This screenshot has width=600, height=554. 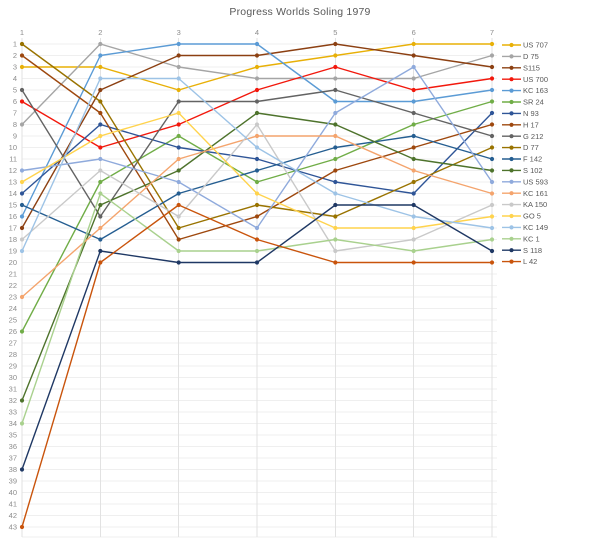 I want to click on x-tick-label: 7, so click(x=492, y=32).